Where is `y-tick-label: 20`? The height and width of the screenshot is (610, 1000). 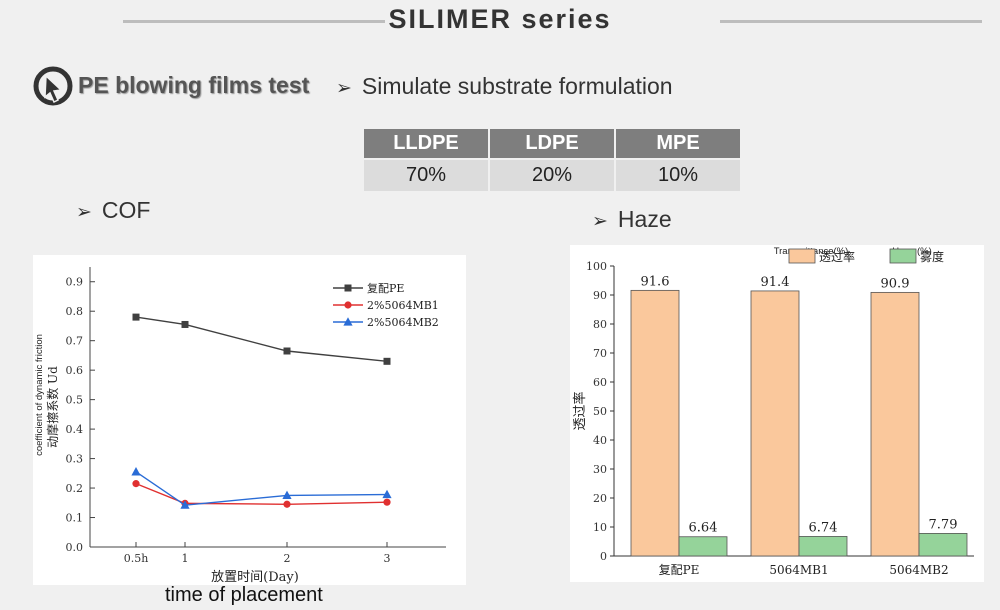 y-tick-label: 20 is located at coordinates (600, 498).